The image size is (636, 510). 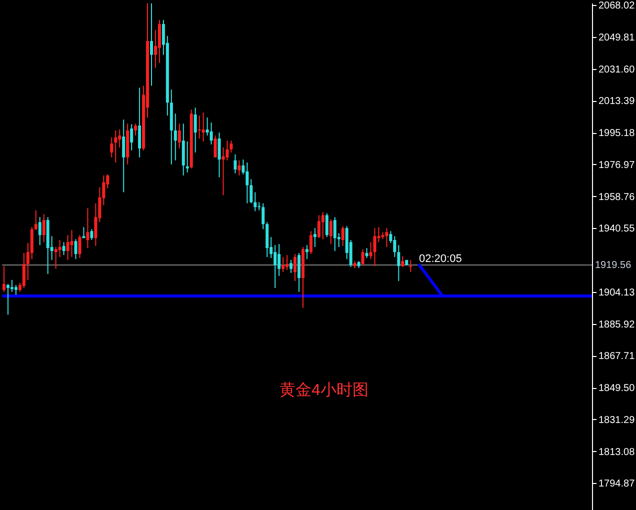 What do you see at coordinates (613, 265) in the screenshot?
I see `ref-line-label: 1919.56` at bounding box center [613, 265].